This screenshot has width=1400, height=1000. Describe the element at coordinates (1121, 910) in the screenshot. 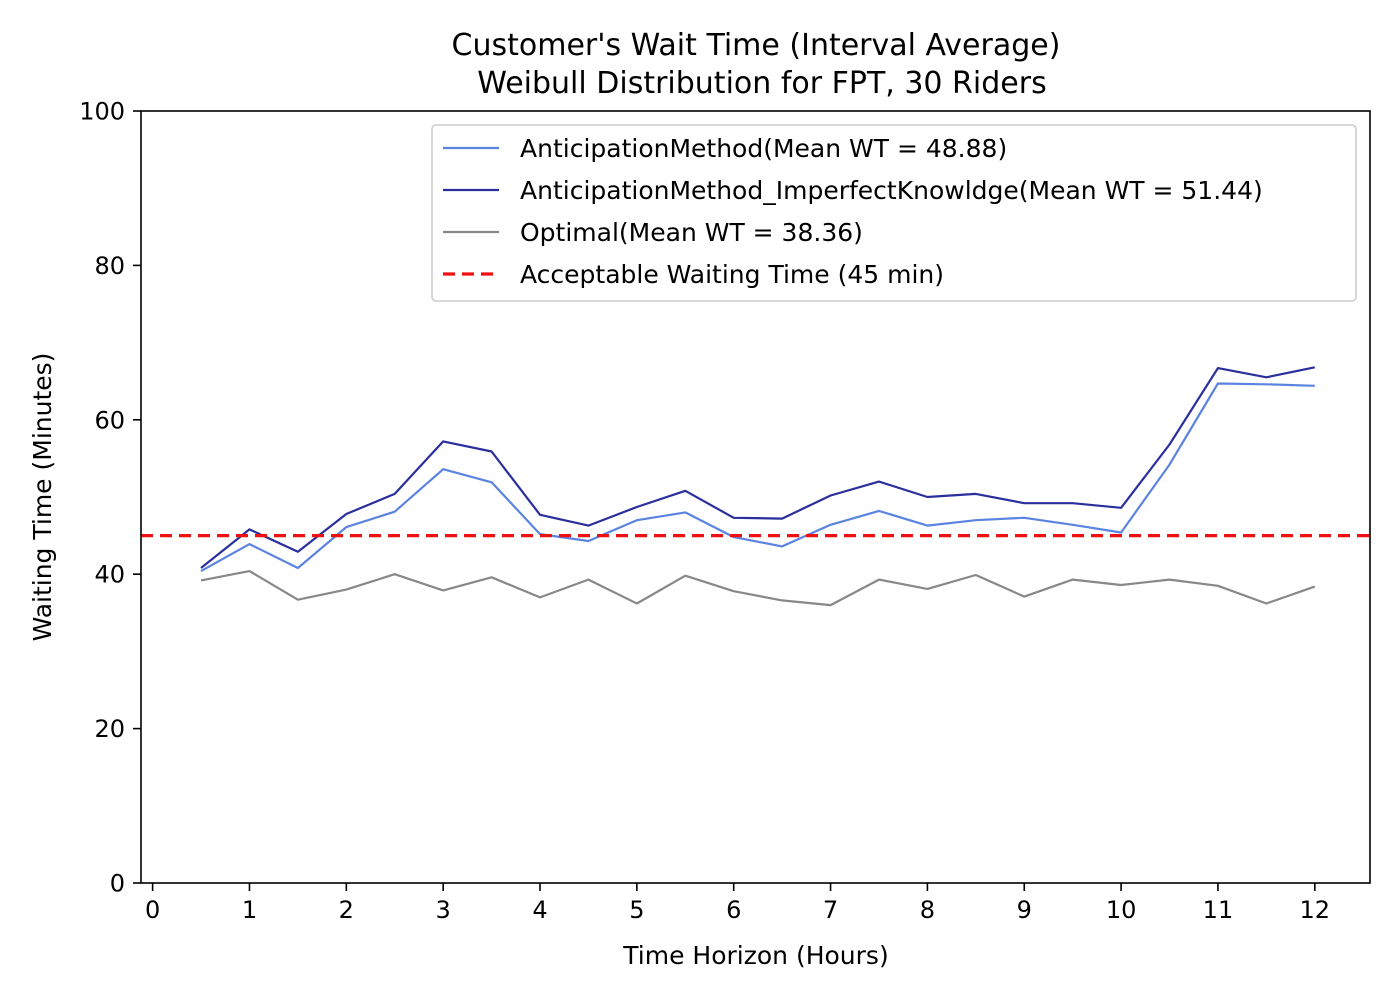

I see `x-tick-label: 10` at that location.